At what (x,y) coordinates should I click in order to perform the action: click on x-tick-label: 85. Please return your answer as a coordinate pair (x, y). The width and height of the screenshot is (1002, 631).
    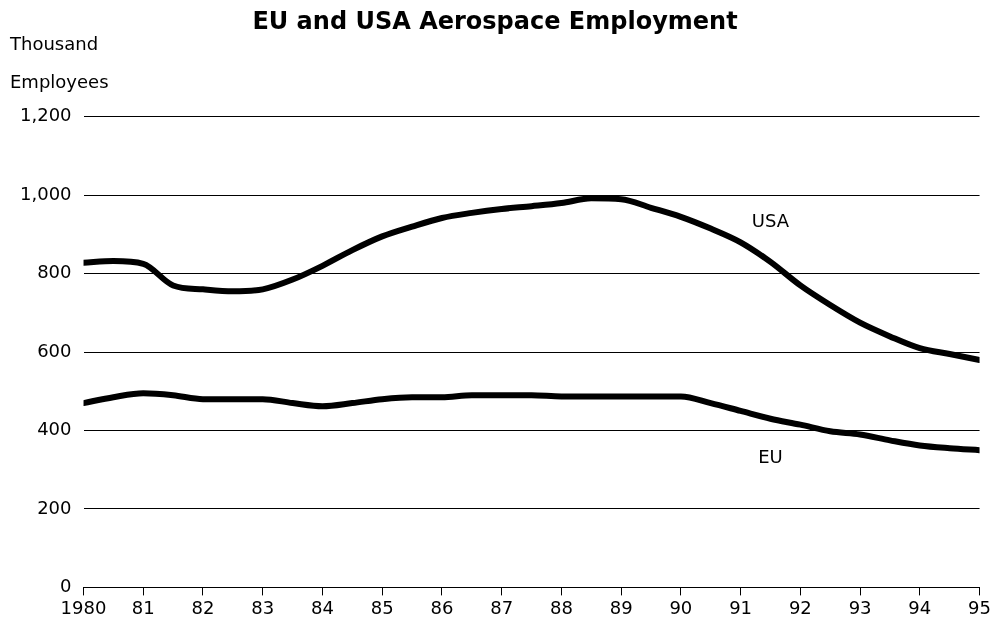
    Looking at the image, I should click on (382, 607).